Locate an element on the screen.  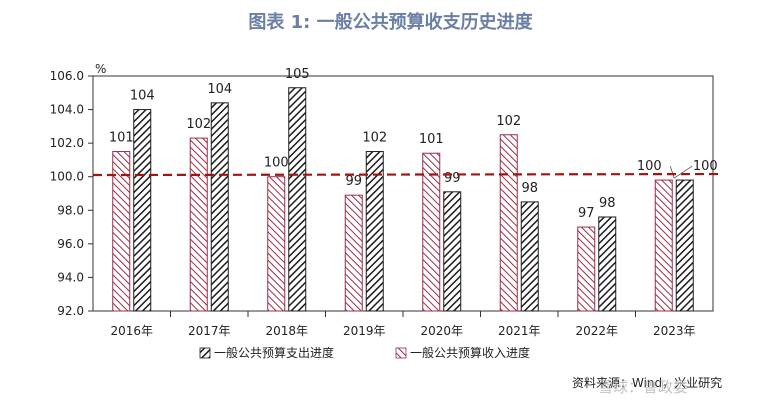
legend: 一般公共预算支出进度 一般公共预算收入进度 is located at coordinates (364, 352).